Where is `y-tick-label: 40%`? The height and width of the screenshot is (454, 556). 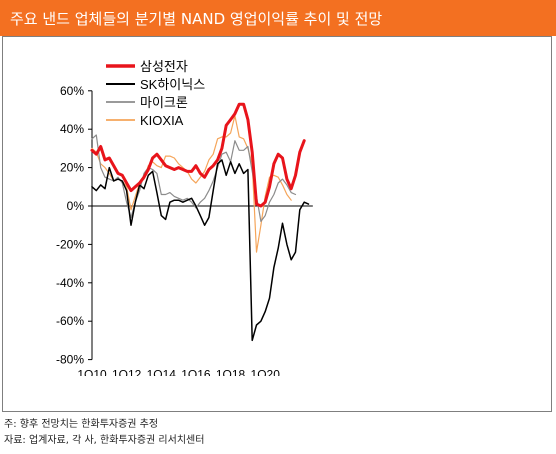
y-tick-label: 40% is located at coordinates (72, 129).